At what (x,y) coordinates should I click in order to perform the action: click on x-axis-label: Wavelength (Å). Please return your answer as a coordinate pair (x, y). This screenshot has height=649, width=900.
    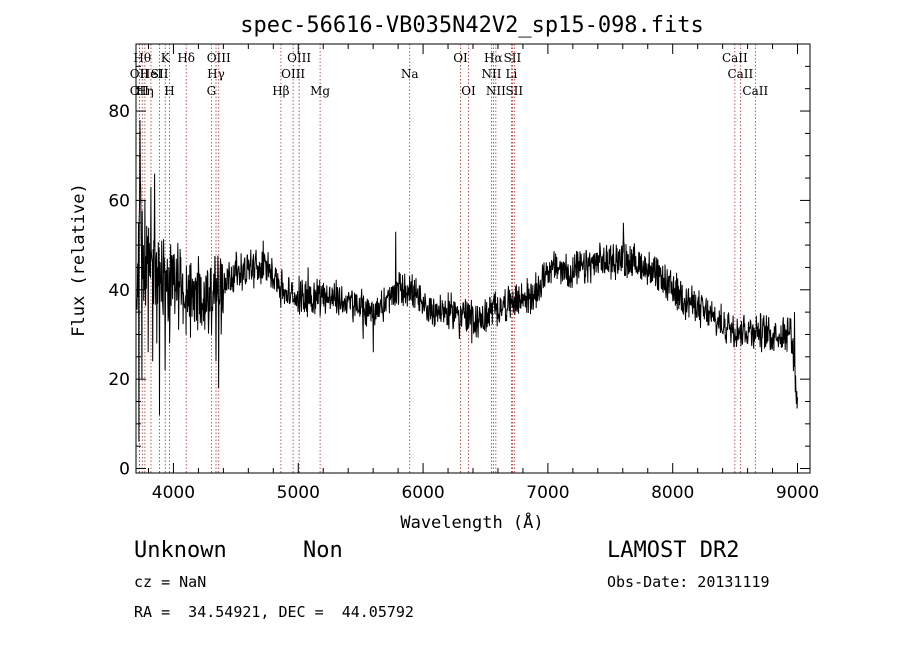
    Looking at the image, I should click on (471, 522).